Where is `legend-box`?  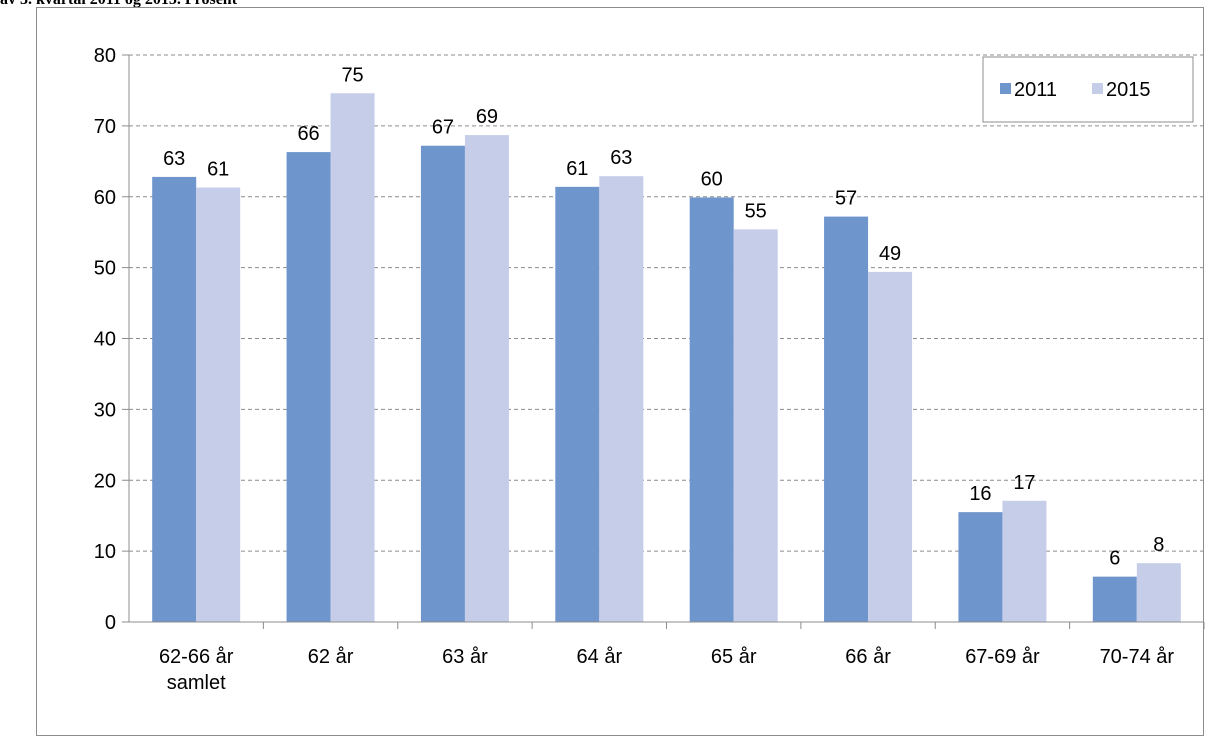 legend-box is located at coordinates (1088, 89).